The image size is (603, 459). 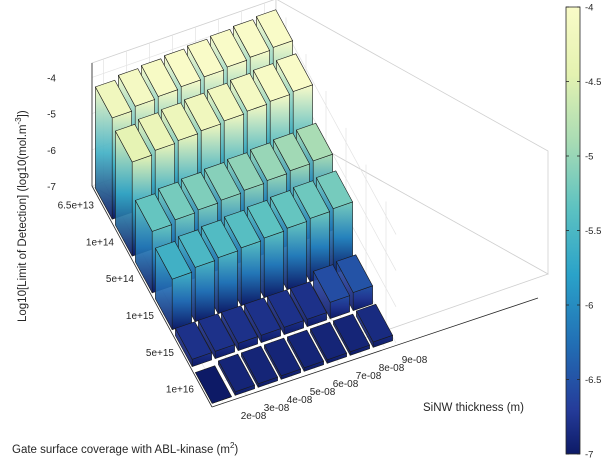 I want to click on x-tick-label: 9e-08, so click(x=415, y=360).